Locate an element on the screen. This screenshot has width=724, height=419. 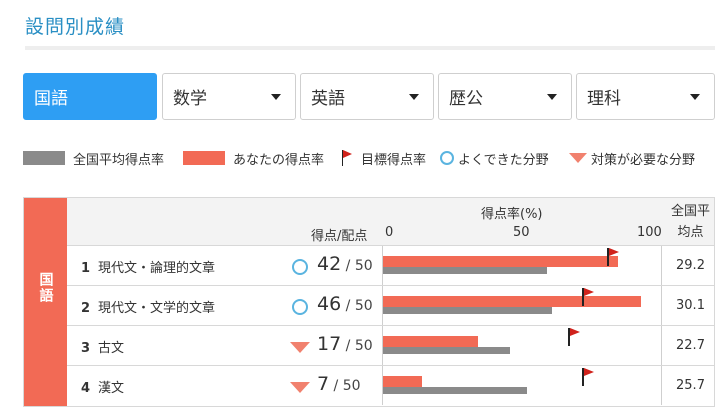
row-number: 4 is located at coordinates (86, 388).